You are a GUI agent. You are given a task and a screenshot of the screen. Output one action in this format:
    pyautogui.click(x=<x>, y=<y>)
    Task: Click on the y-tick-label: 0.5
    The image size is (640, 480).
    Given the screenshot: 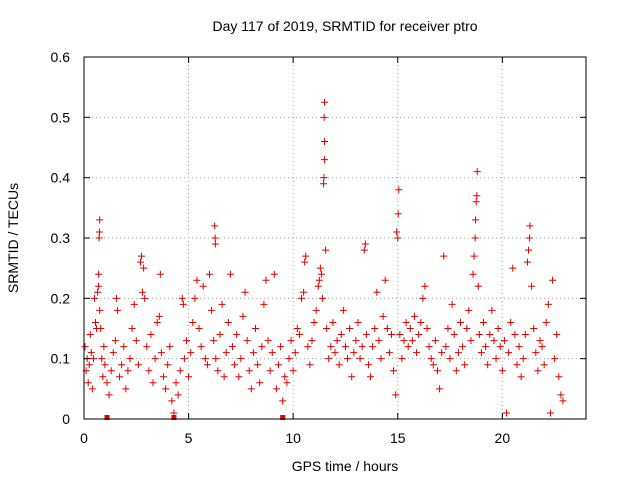 What is the action you would take?
    pyautogui.click(x=61, y=117)
    